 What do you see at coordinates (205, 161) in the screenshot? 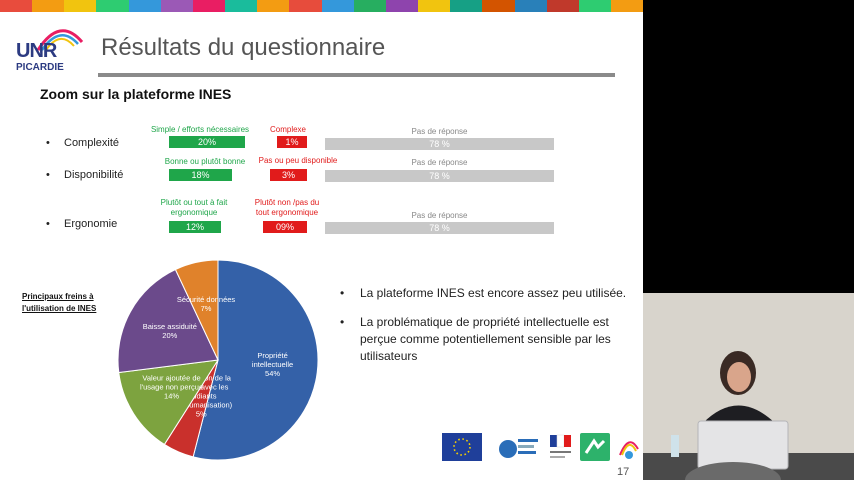
I see `positive-label: Bonne ou plutôt bonne` at bounding box center [205, 161].